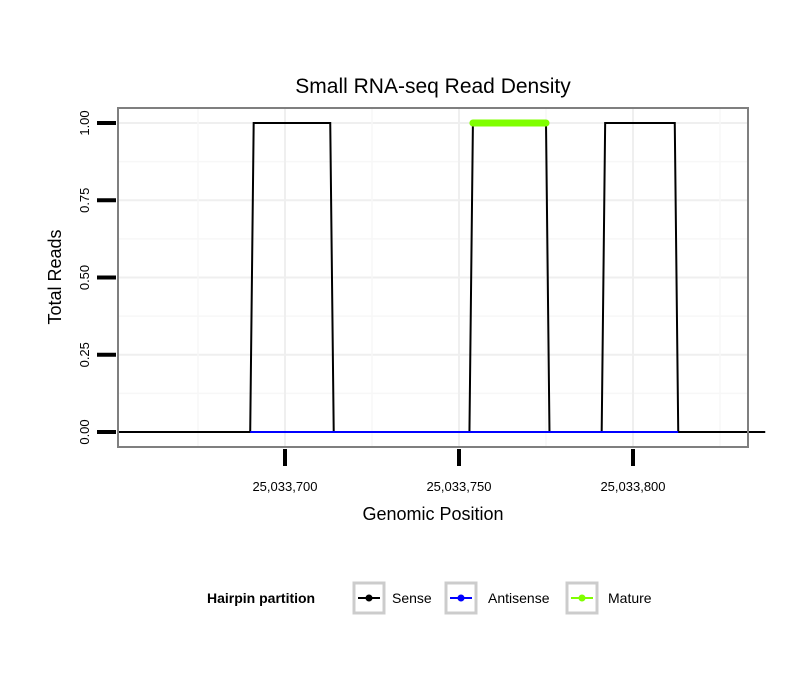 Image resolution: width=810 pixels, height=695 pixels. What do you see at coordinates (284, 486) in the screenshot?
I see `x-tick-label: 25,033,700` at bounding box center [284, 486].